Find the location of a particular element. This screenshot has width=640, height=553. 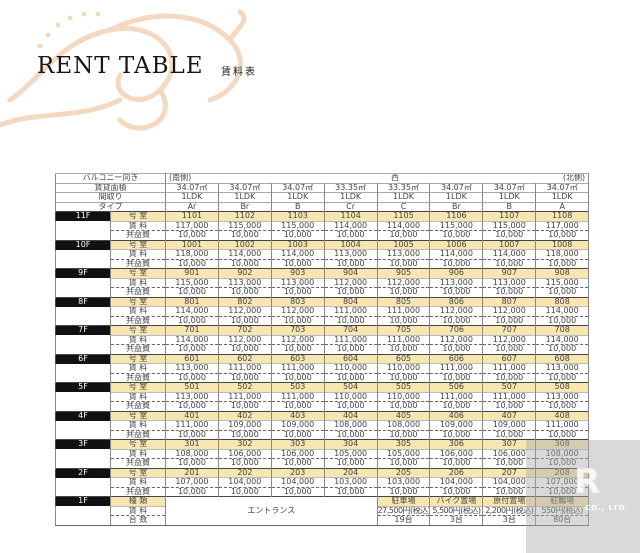

fee-label: 共益費 is located at coordinates (138, 235).